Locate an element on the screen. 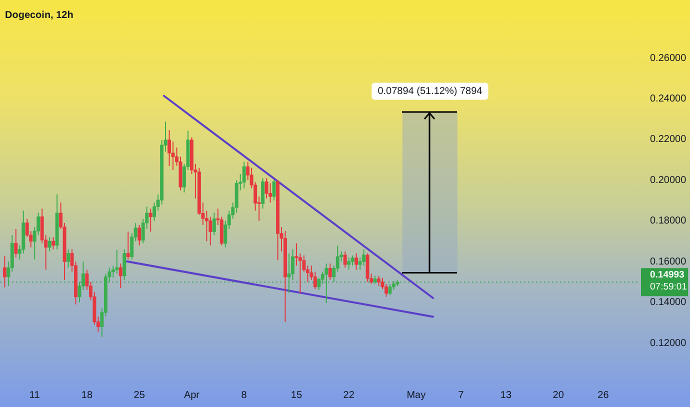 The width and height of the screenshot is (690, 407). x-tick-label: 22 is located at coordinates (349, 395).